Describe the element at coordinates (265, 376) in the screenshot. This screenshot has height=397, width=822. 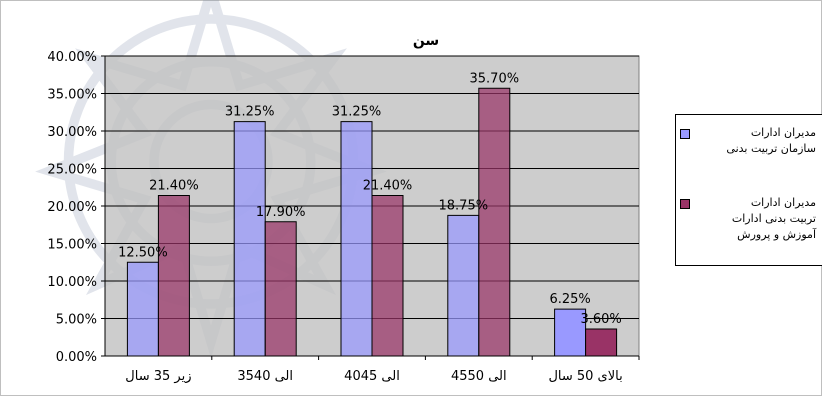
I see `x-tick-label: 35الی 40` at that location.